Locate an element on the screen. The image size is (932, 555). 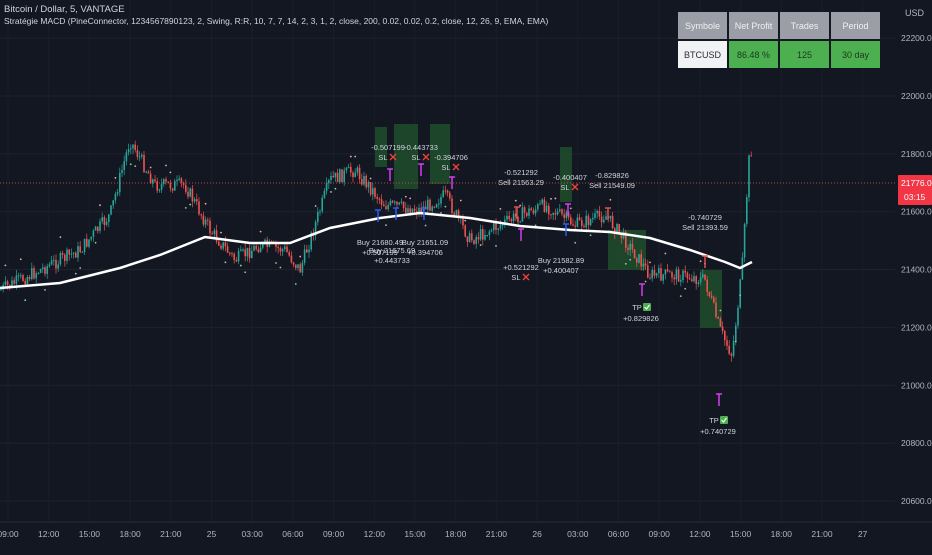
time-tick-label: 15:00 is located at coordinates (90, 534).